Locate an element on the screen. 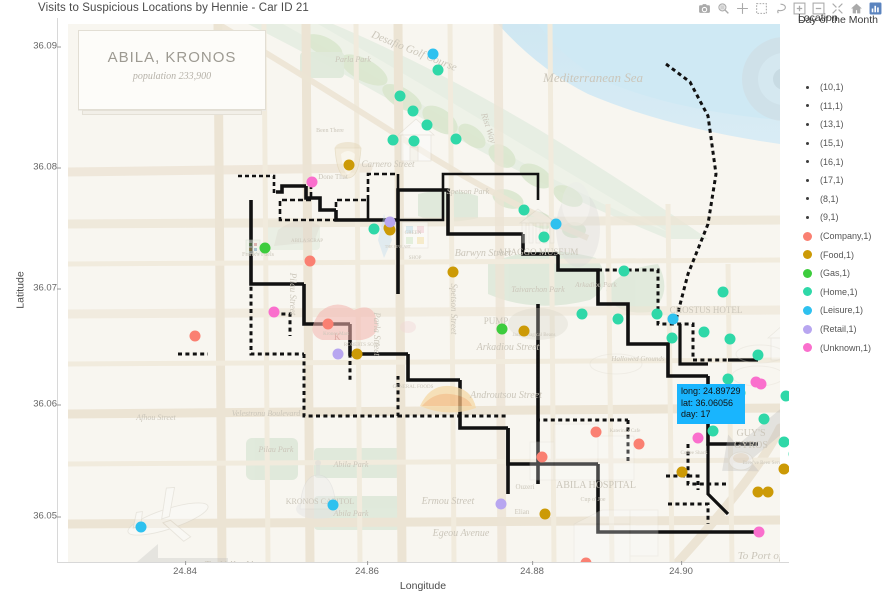 Image resolution: width=886 pixels, height=594 pixels. legend-item: (Company,1) is located at coordinates (842, 236).